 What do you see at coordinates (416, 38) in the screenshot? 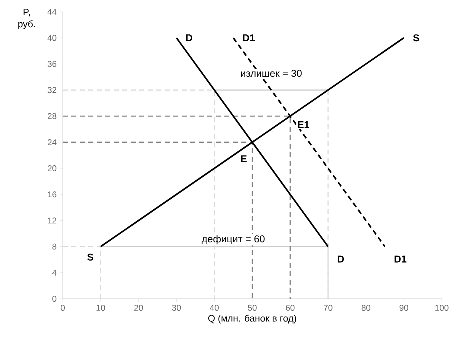
I see `series-label: S` at bounding box center [416, 38].